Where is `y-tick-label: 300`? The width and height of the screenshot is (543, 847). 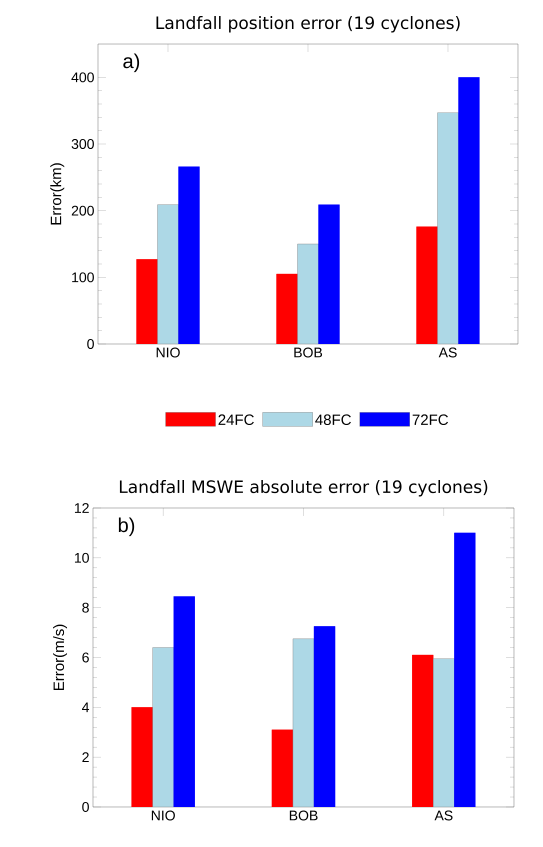 y-tick-label: 300 is located at coordinates (83, 144).